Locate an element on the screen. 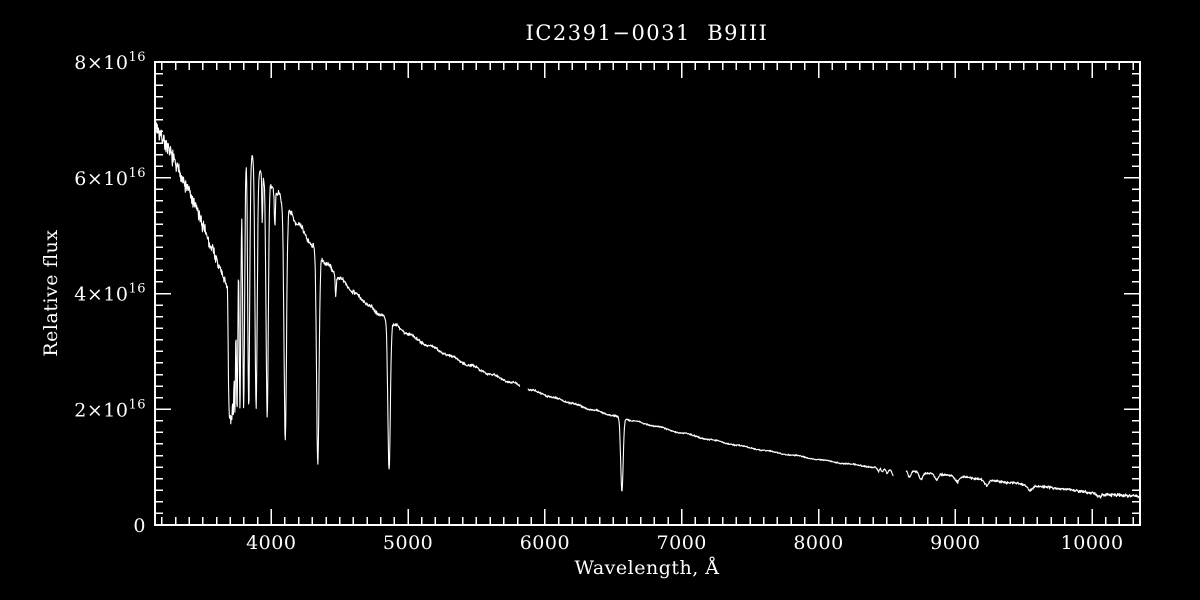  y-tick-label: 4×10¹⁶ is located at coordinates (110, 294).